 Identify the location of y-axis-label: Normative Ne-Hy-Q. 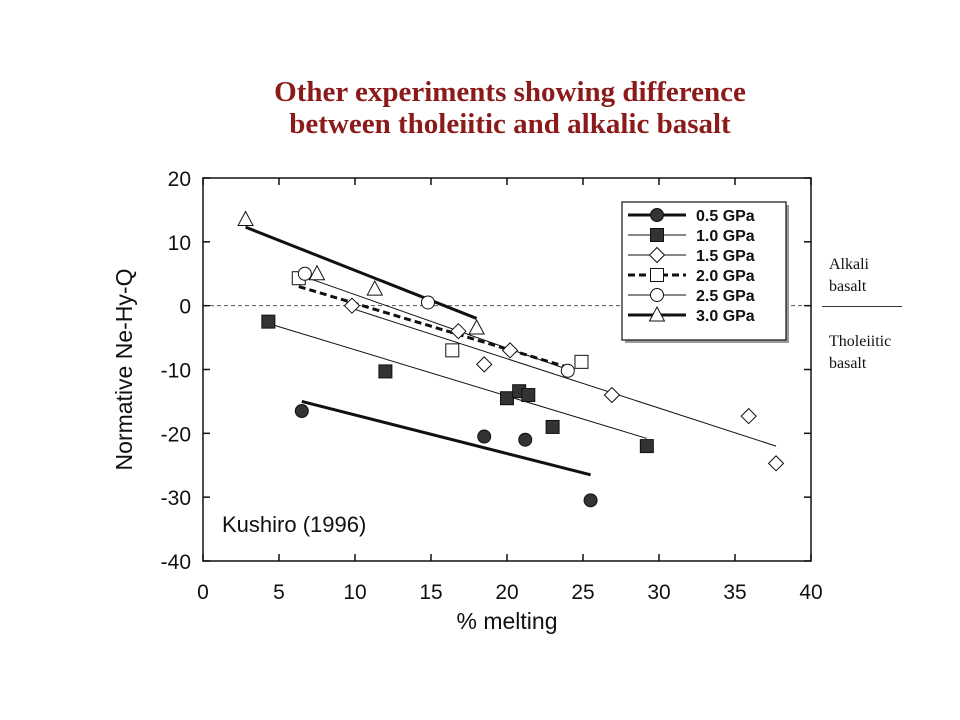
(124, 370).